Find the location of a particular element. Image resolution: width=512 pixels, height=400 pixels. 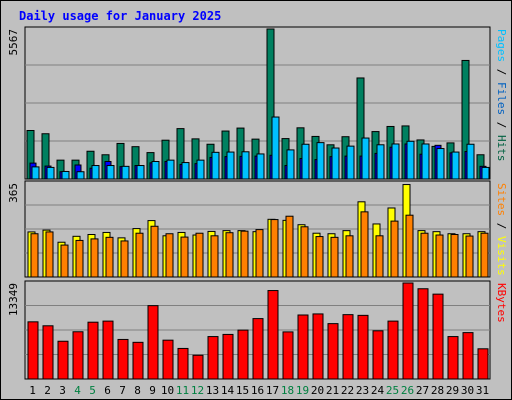

x-tick-label-day-19: 19 is located at coordinates (302, 390).